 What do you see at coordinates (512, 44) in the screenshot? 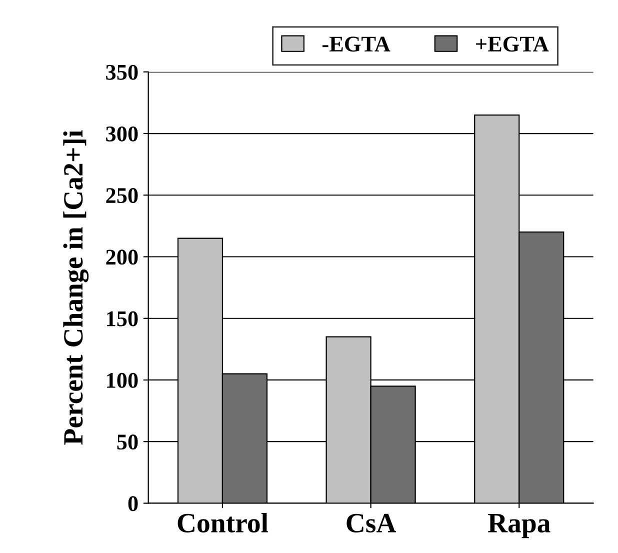
I see `legend-label: +EGTA` at bounding box center [512, 44].